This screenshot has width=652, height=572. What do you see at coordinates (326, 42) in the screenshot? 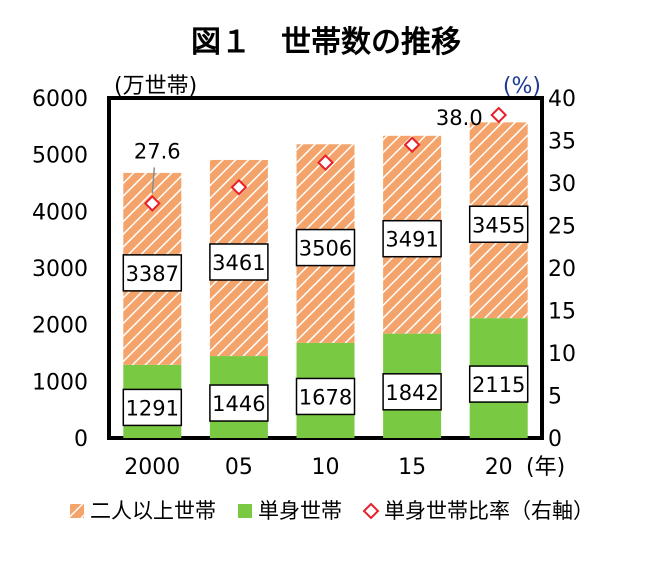
I see `chart-title: 図１ 世帯数の推移` at bounding box center [326, 42].